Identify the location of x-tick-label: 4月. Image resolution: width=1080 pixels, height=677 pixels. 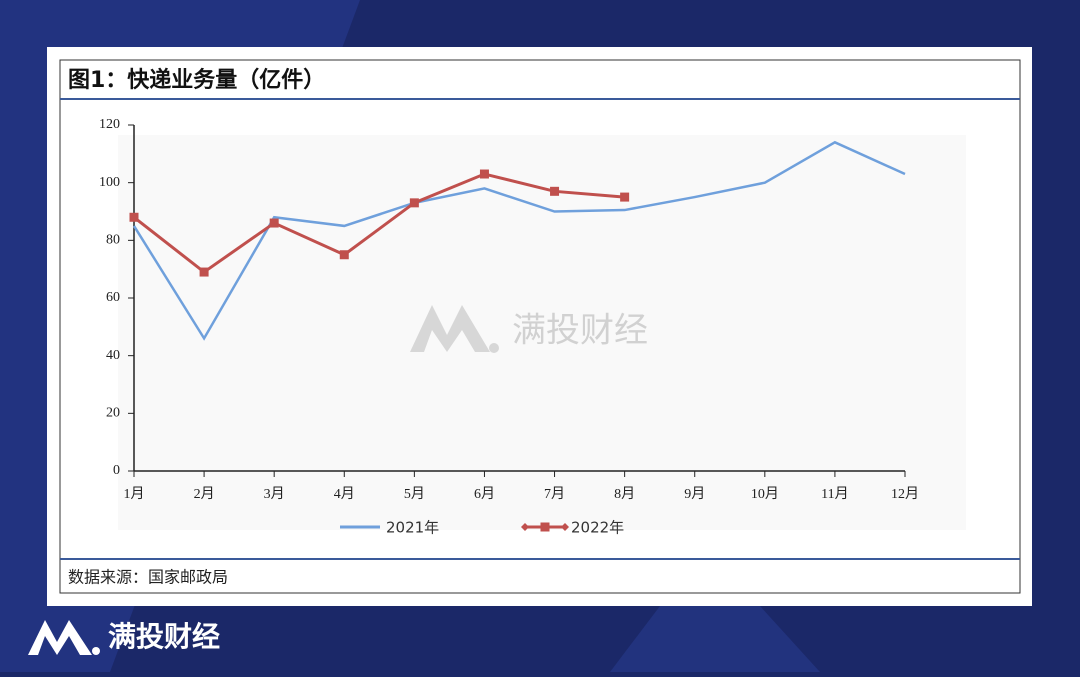
(344, 494).